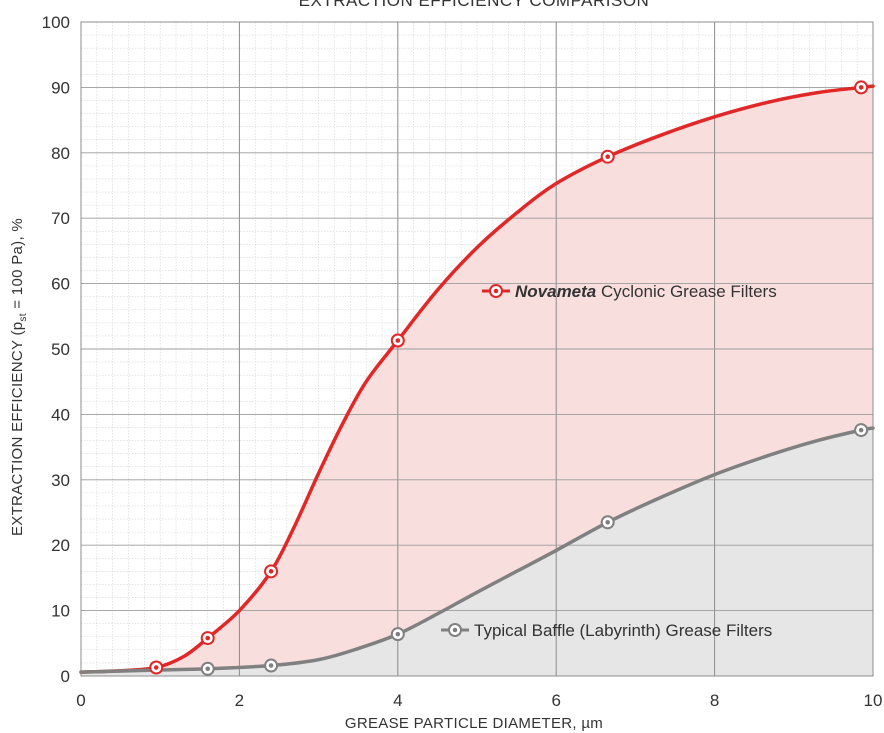  What do you see at coordinates (17, 265) in the screenshot?
I see `y-axis-title-suffix: = 100 Pa), %` at bounding box center [17, 265].